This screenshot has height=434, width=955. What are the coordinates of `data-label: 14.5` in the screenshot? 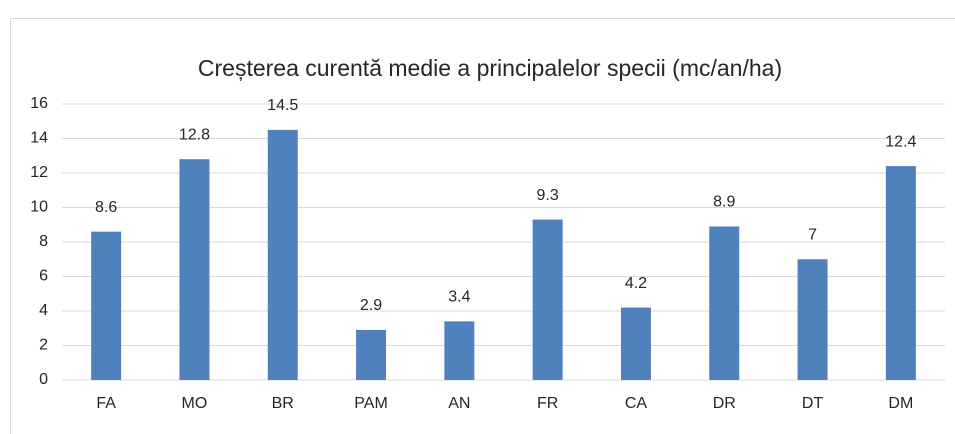 It's located at (282, 105).